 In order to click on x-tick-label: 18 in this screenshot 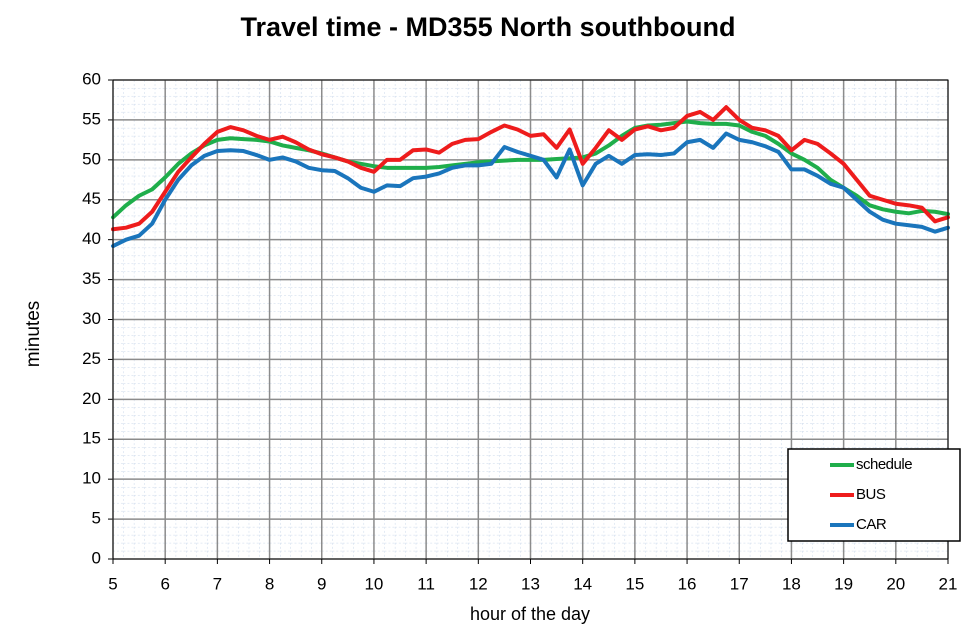, I will do `click(791, 583)`.